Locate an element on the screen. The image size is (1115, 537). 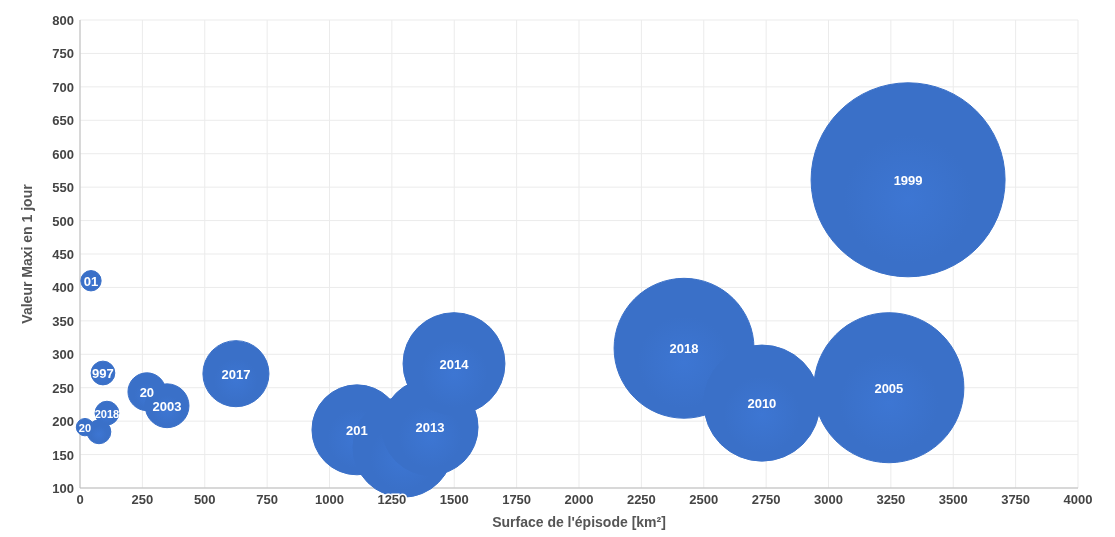
x-tick-label: 750 is located at coordinates (267, 499).